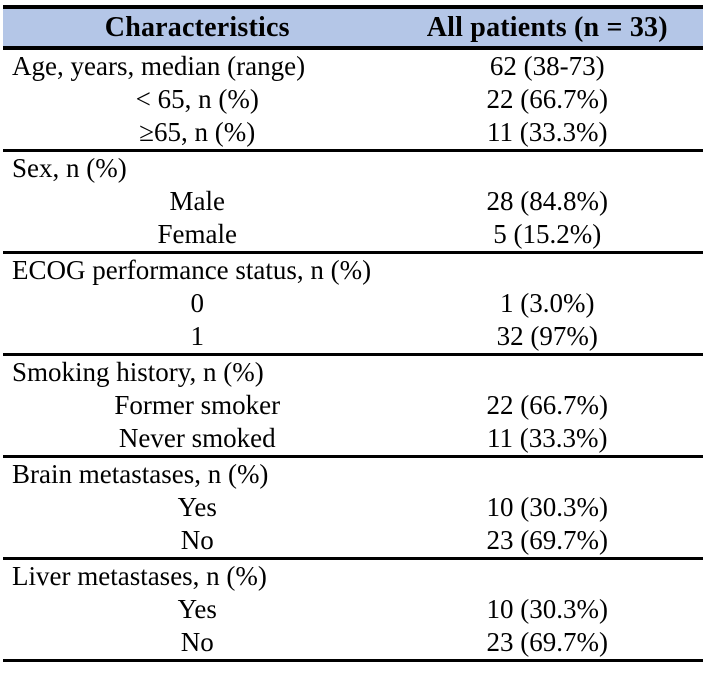  Describe the element at coordinates (353, 99) in the screenshot. I see `table-row: < 65, n (%) 22 (66.7%)` at that location.